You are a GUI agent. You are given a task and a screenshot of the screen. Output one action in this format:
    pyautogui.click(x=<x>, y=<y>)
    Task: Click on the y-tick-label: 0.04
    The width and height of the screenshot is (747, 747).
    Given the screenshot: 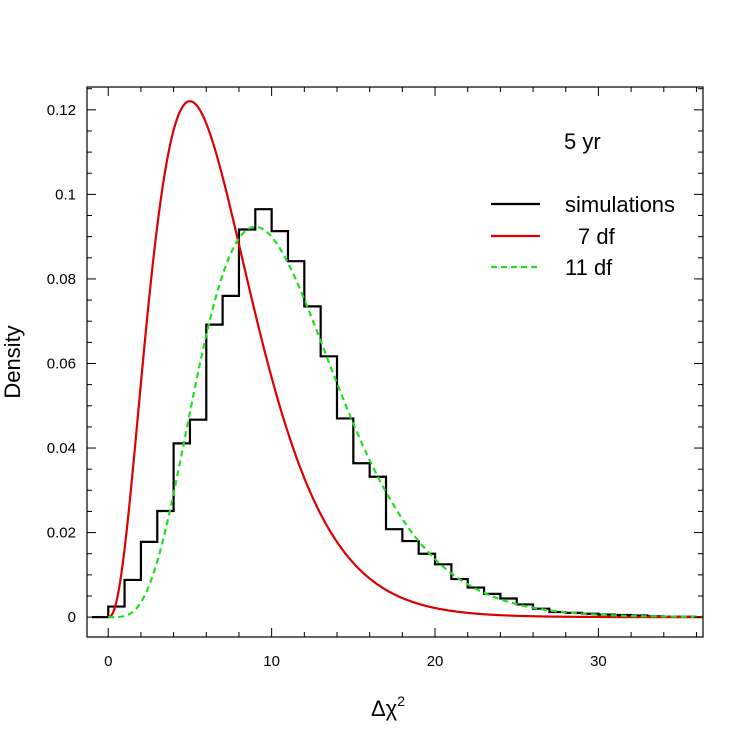 What is the action you would take?
    pyautogui.click(x=61, y=448)
    